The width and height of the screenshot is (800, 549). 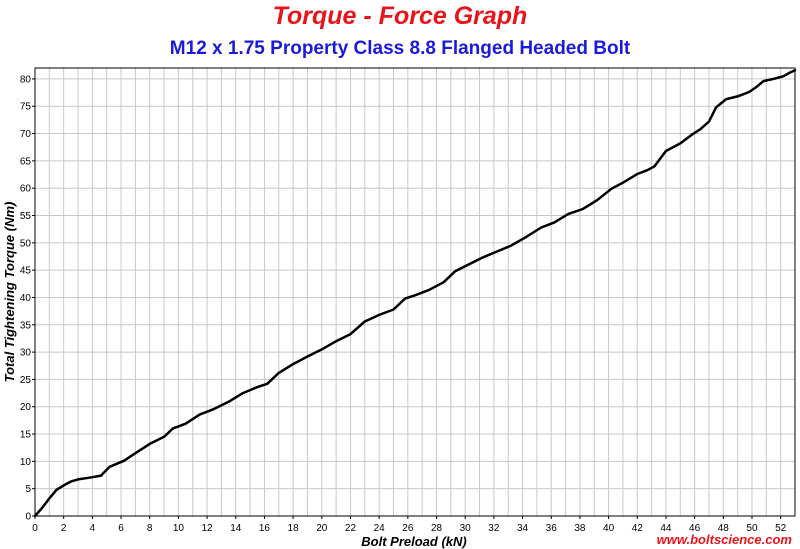 What do you see at coordinates (26, 325) in the screenshot?
I see `y-tick-label: 35` at bounding box center [26, 325].